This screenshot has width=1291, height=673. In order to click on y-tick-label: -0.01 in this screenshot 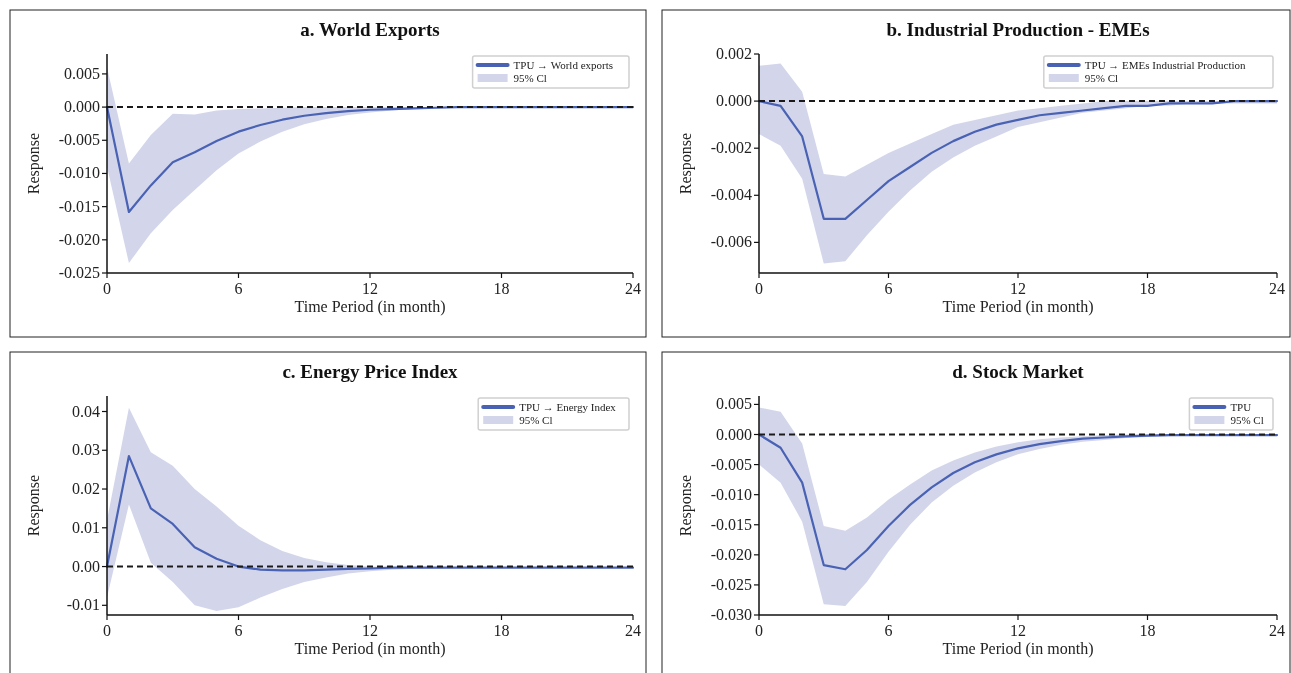, I will do `click(83, 605)`.